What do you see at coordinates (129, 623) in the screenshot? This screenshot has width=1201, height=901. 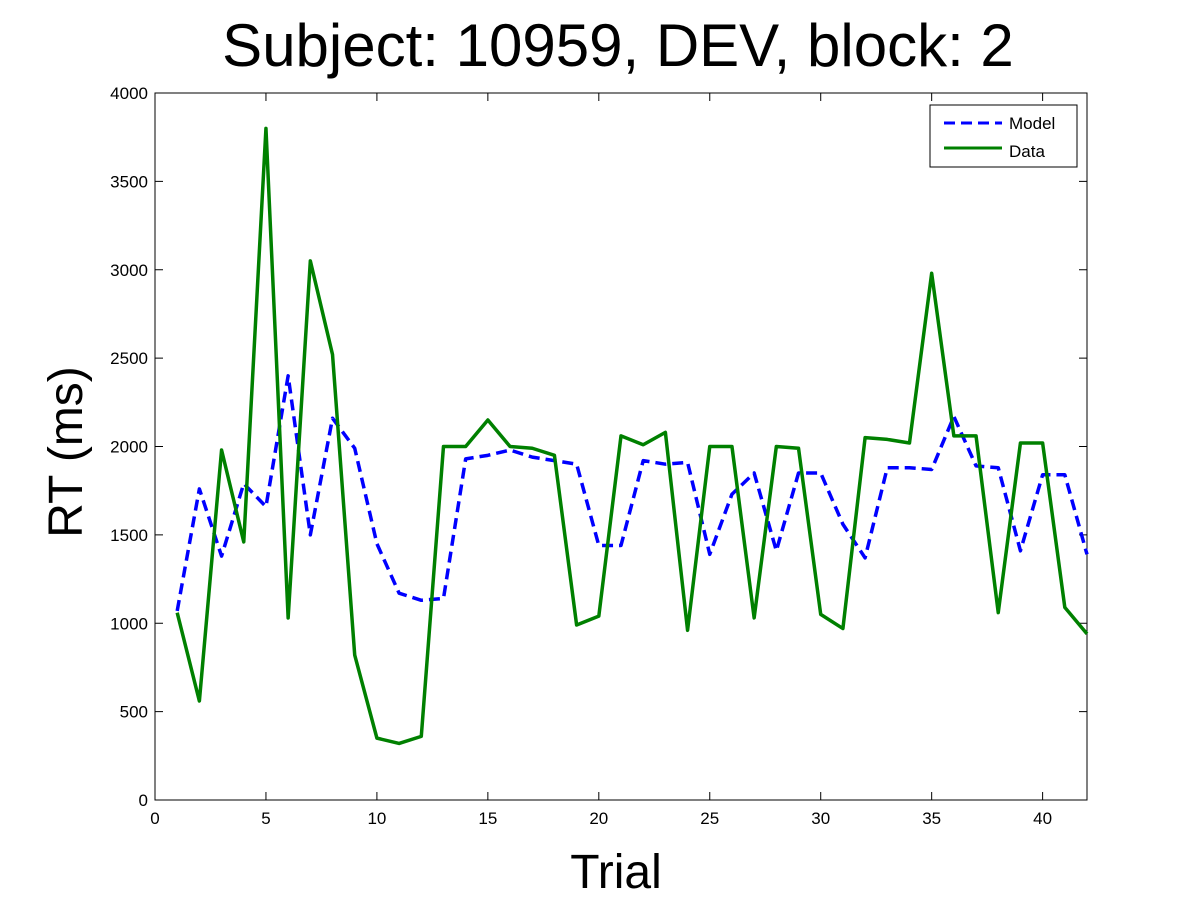 I see `y-tick-label: 1000` at bounding box center [129, 623].